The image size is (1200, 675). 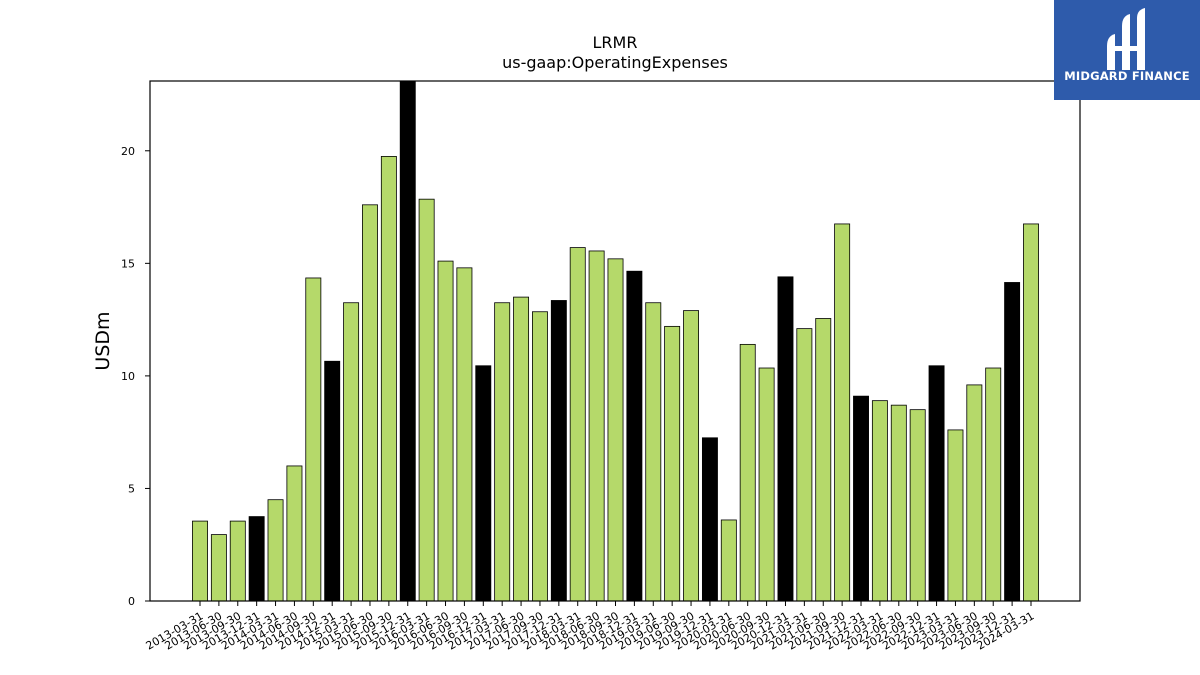 What do you see at coordinates (615, 42) in the screenshot?
I see `chart-title: LRMR` at bounding box center [615, 42].